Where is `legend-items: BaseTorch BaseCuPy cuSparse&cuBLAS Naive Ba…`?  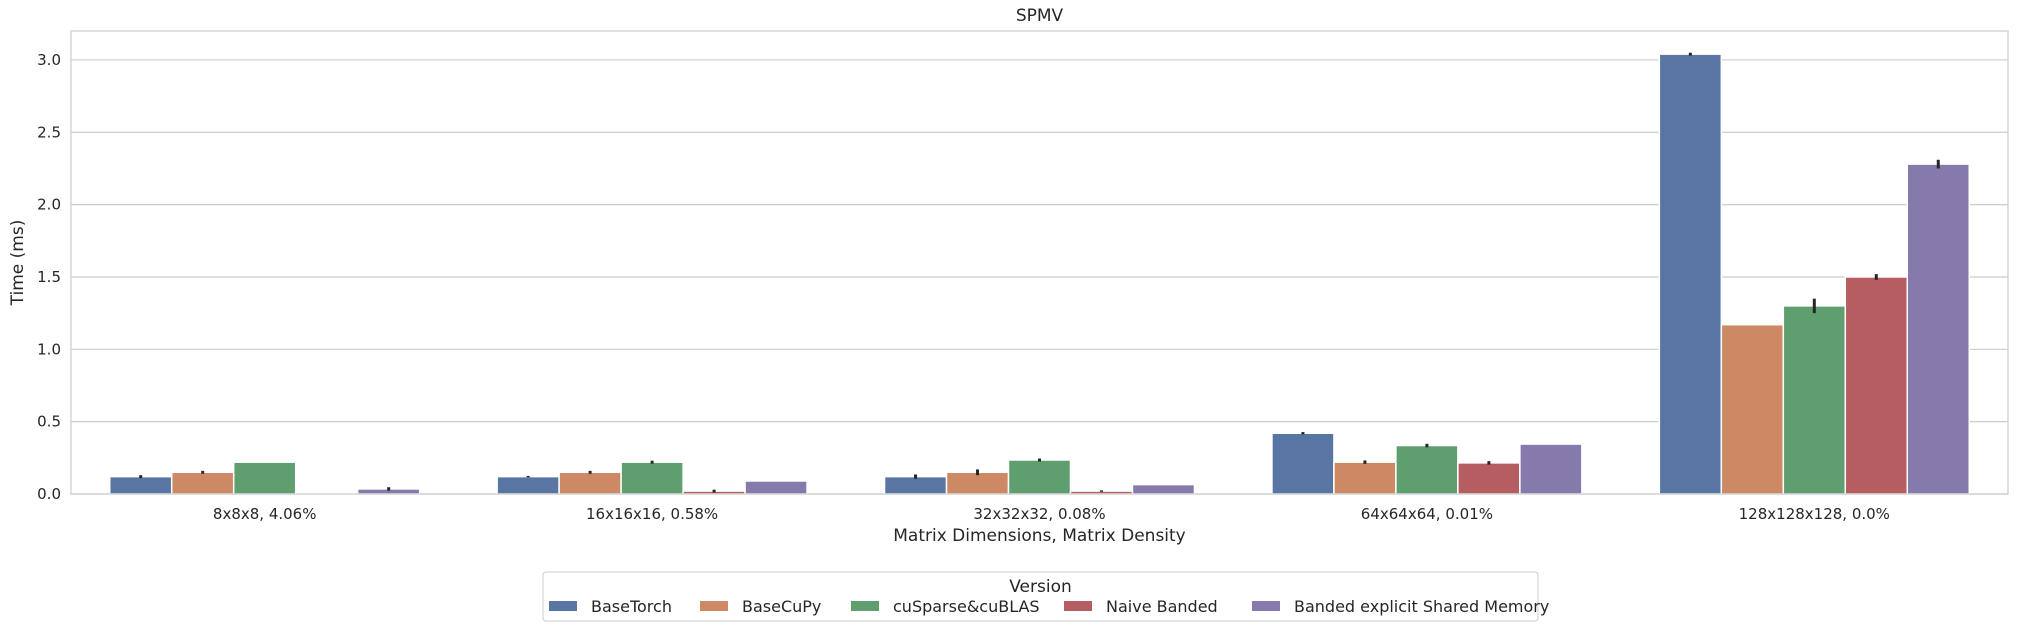
legend-items: BaseTorch BaseCuPy cuSparse&cuBLAS Naive Ba… is located at coordinates (1049, 606).